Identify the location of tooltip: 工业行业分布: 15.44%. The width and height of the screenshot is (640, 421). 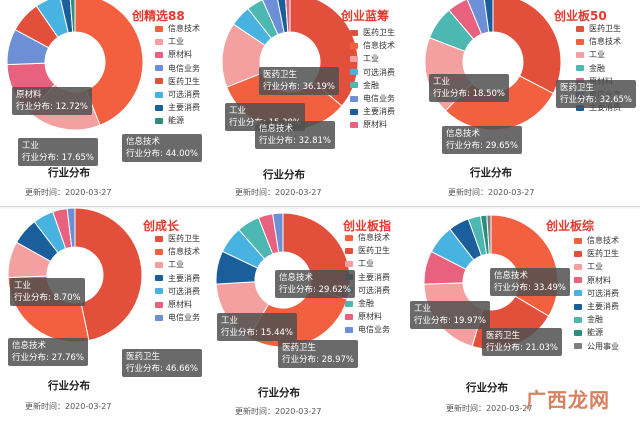
(257, 327).